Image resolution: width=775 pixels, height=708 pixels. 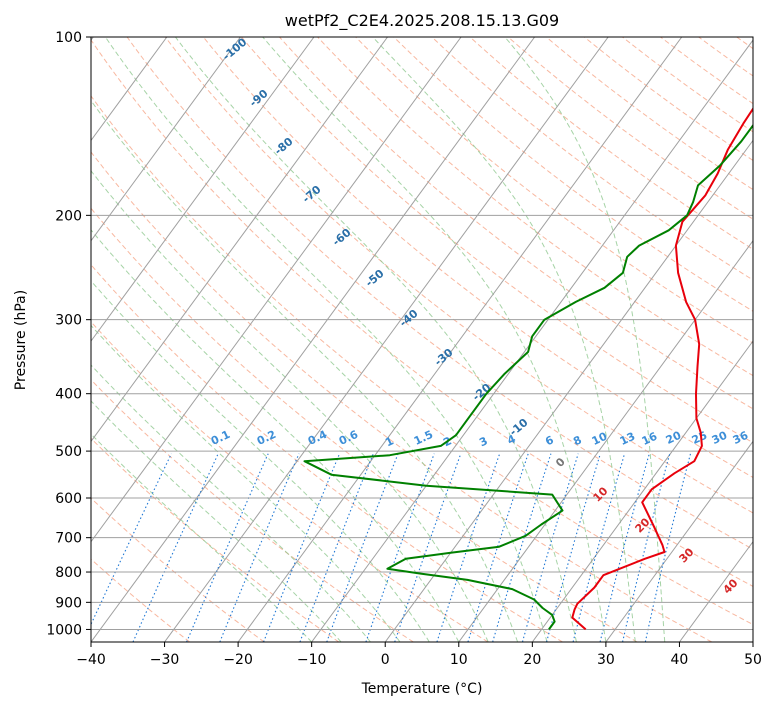 I want to click on y-tick-label: 500, so click(x=68, y=452).